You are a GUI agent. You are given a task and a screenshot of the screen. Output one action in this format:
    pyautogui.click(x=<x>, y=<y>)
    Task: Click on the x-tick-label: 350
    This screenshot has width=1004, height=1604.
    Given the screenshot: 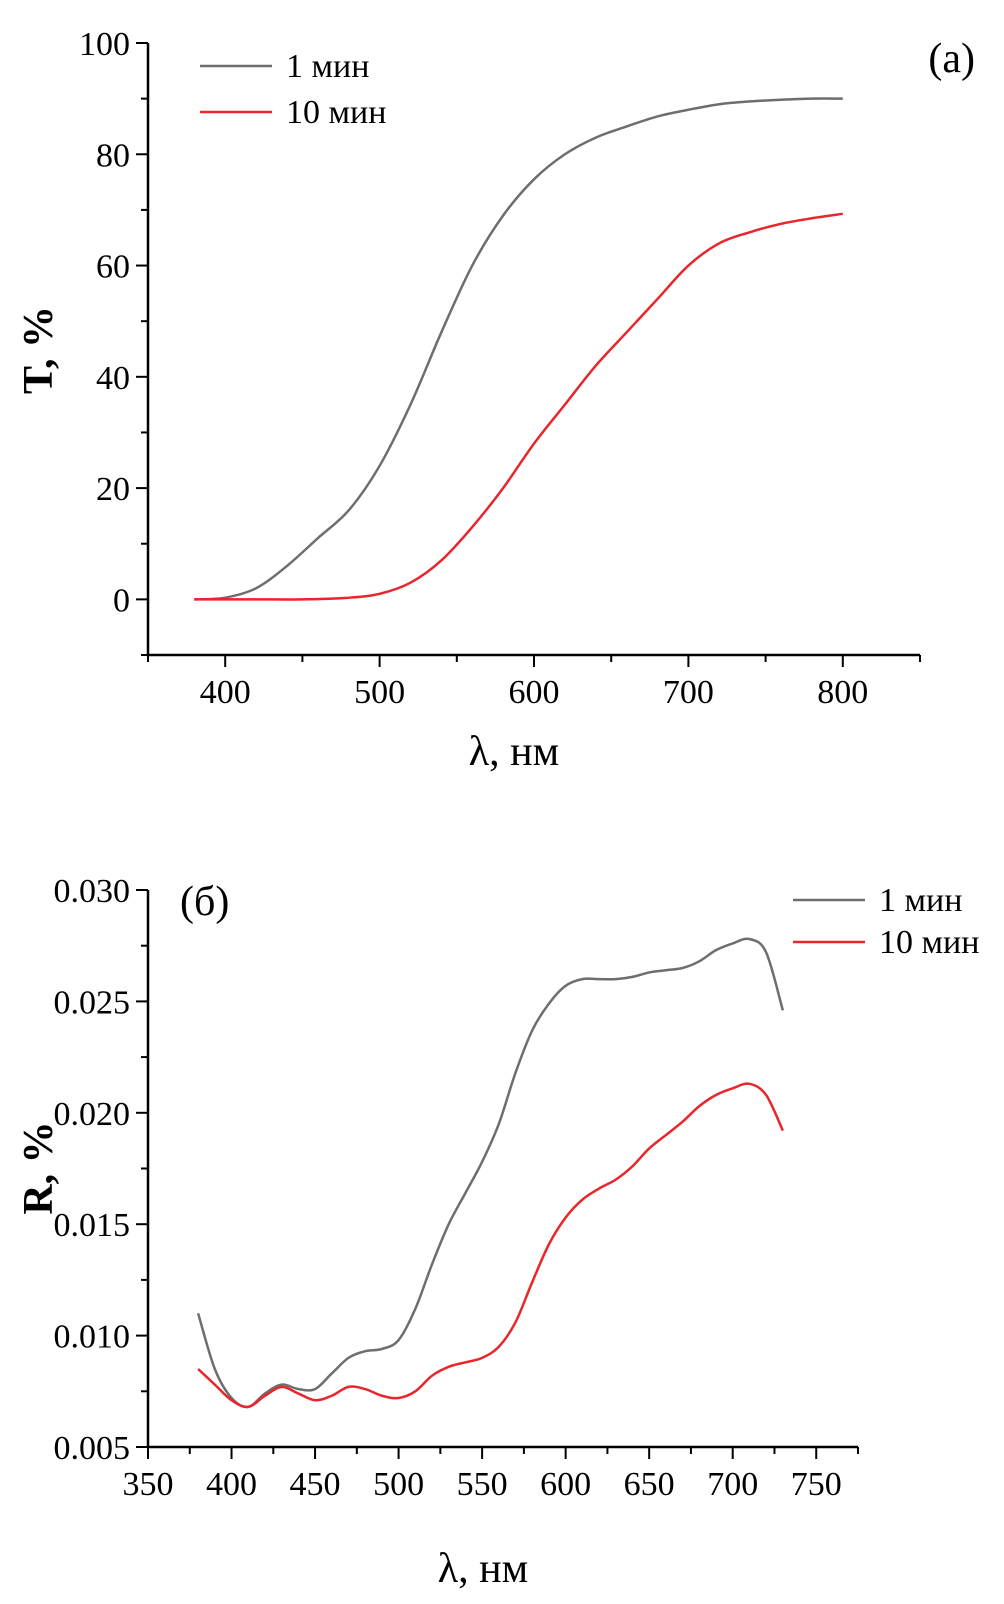 What is the action you would take?
    pyautogui.click(x=148, y=1484)
    